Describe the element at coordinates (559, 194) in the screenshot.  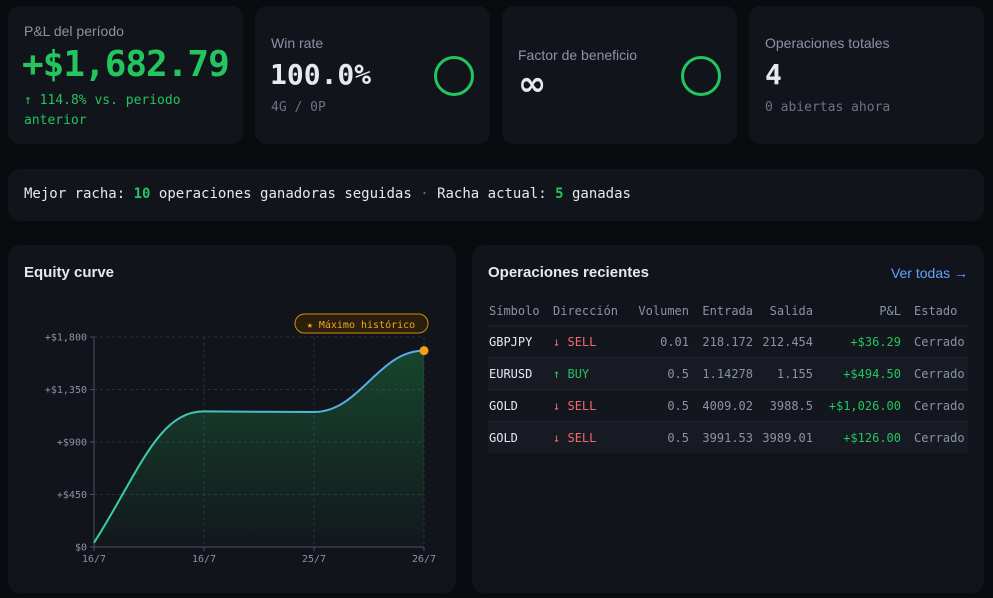
I see `streak-current-value: 5` at that location.